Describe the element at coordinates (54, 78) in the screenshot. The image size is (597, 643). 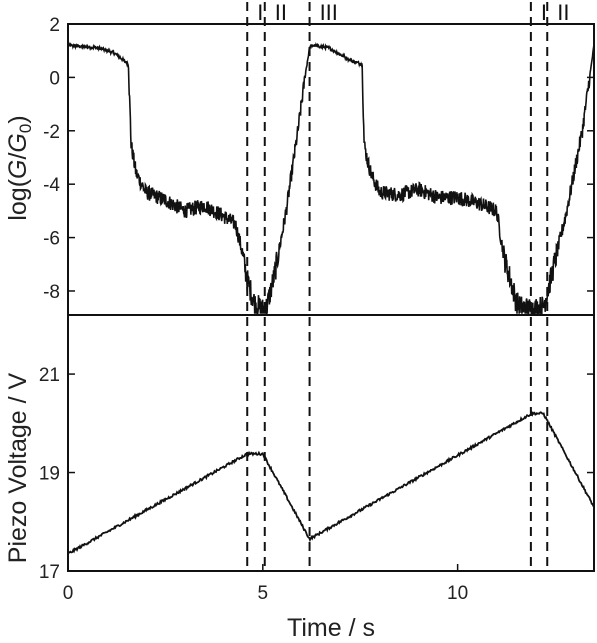
I see `top-y-tick-label: 0` at that location.